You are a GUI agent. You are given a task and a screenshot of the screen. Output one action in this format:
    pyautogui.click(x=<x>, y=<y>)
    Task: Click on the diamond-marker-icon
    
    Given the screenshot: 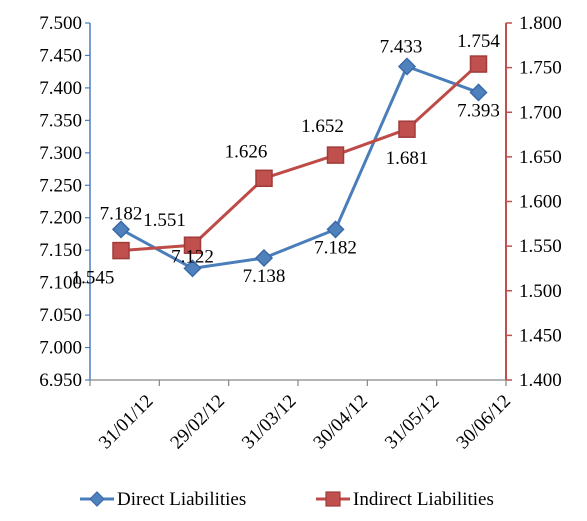 What is the action you would take?
    pyautogui.click(x=97, y=499)
    